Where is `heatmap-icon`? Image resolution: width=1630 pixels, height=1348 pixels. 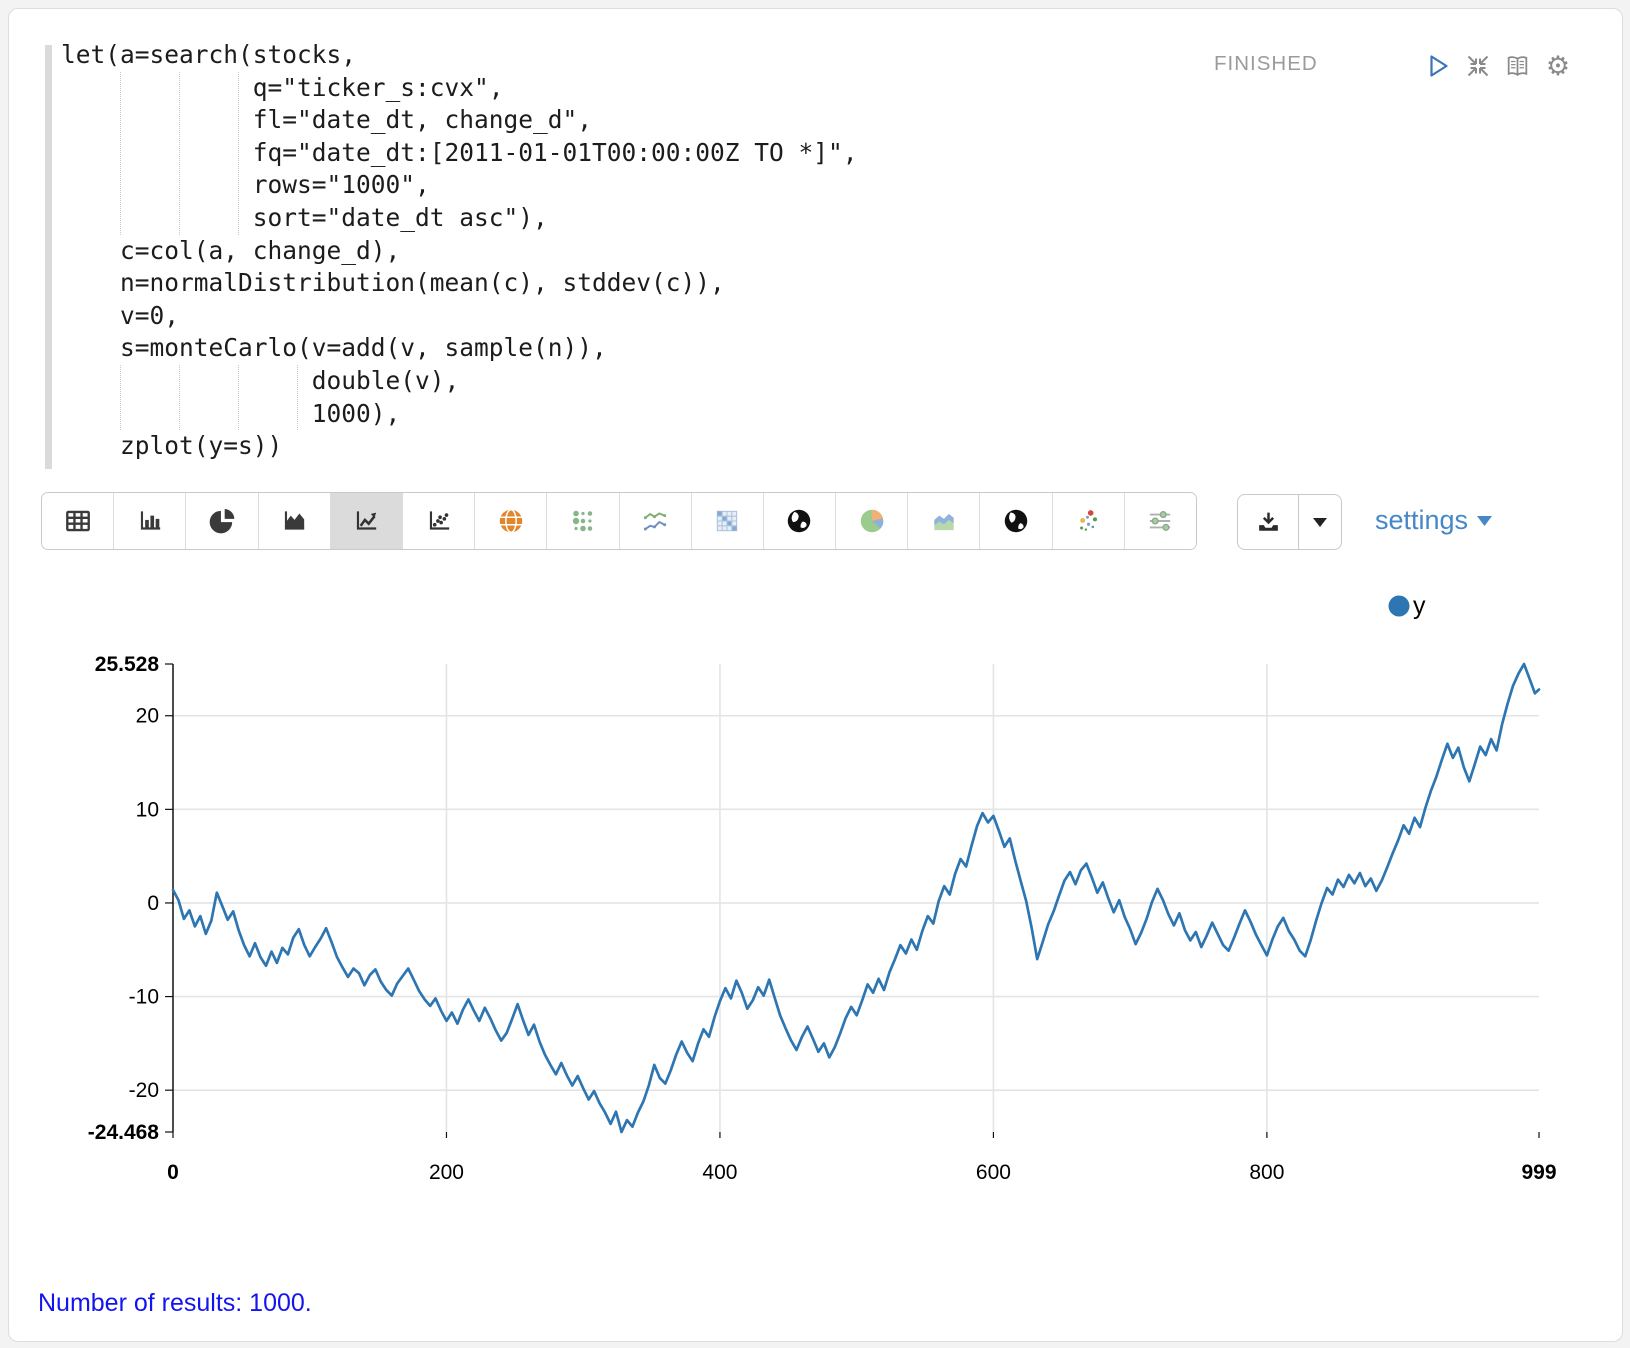 heatmap-icon is located at coordinates (727, 521).